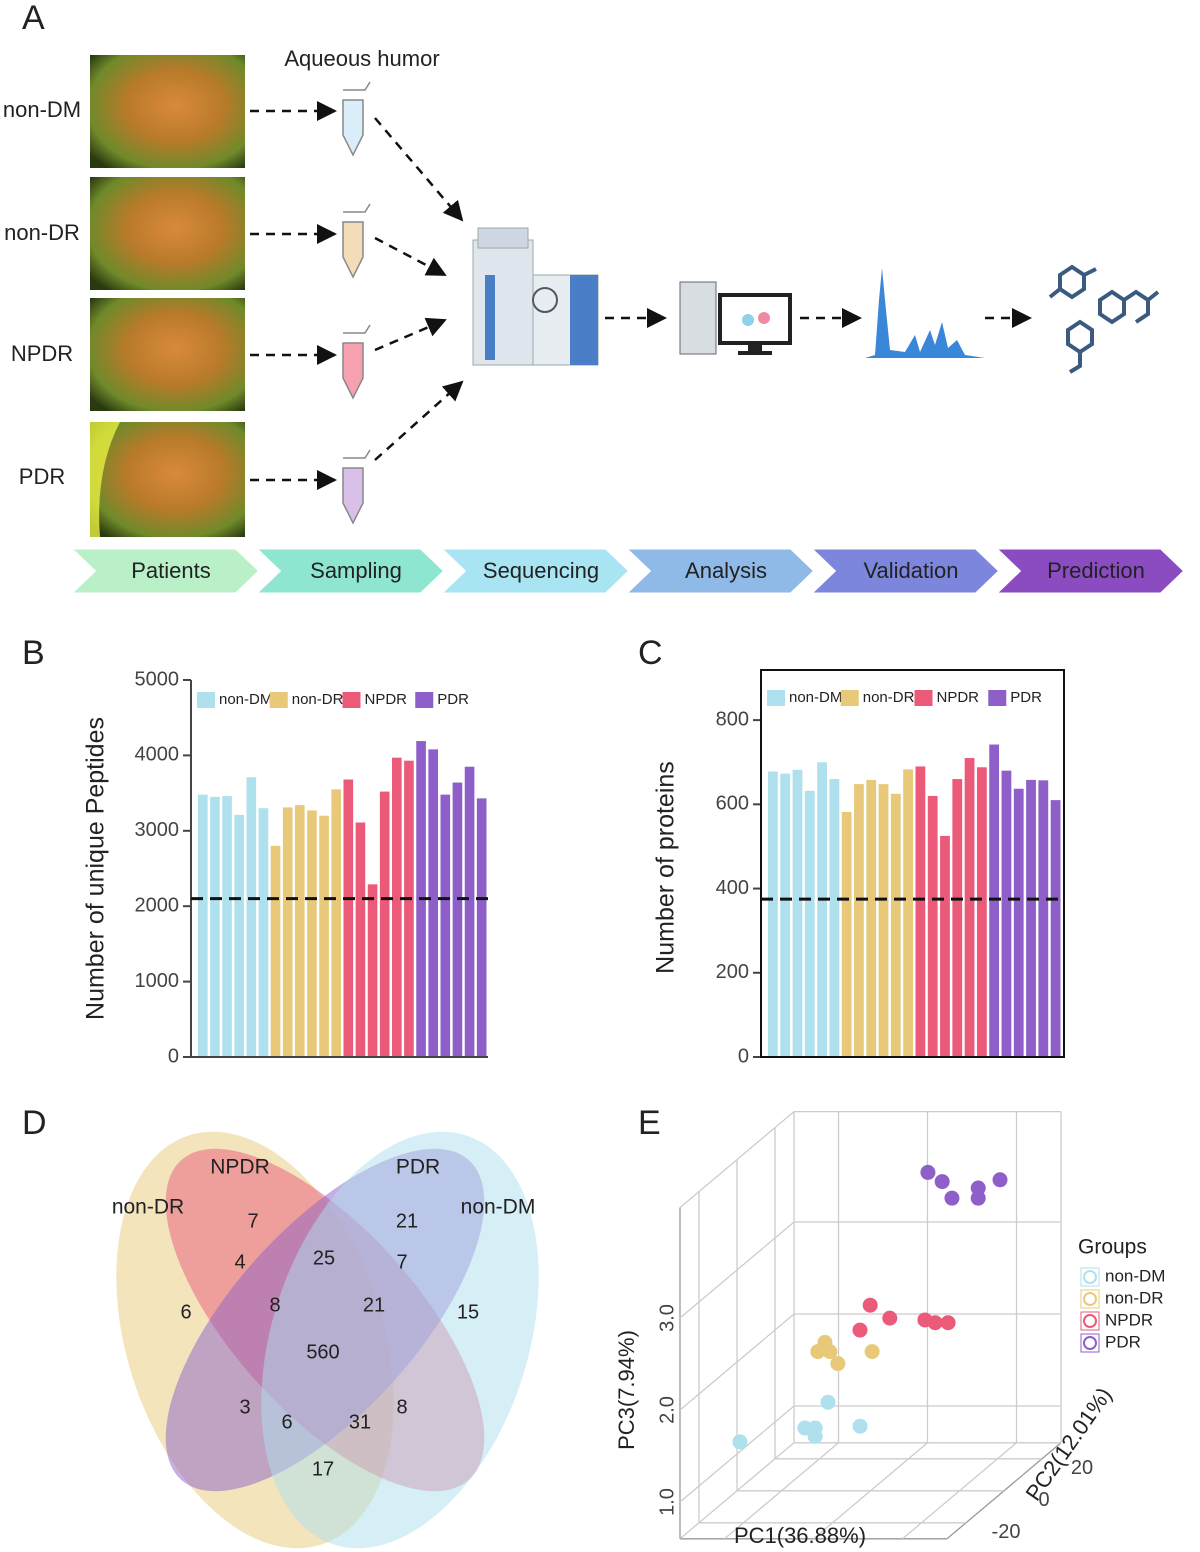 The height and width of the screenshot is (1552, 1200). I want to click on z-axis-label: PC3(7.94%), so click(626, 1390).